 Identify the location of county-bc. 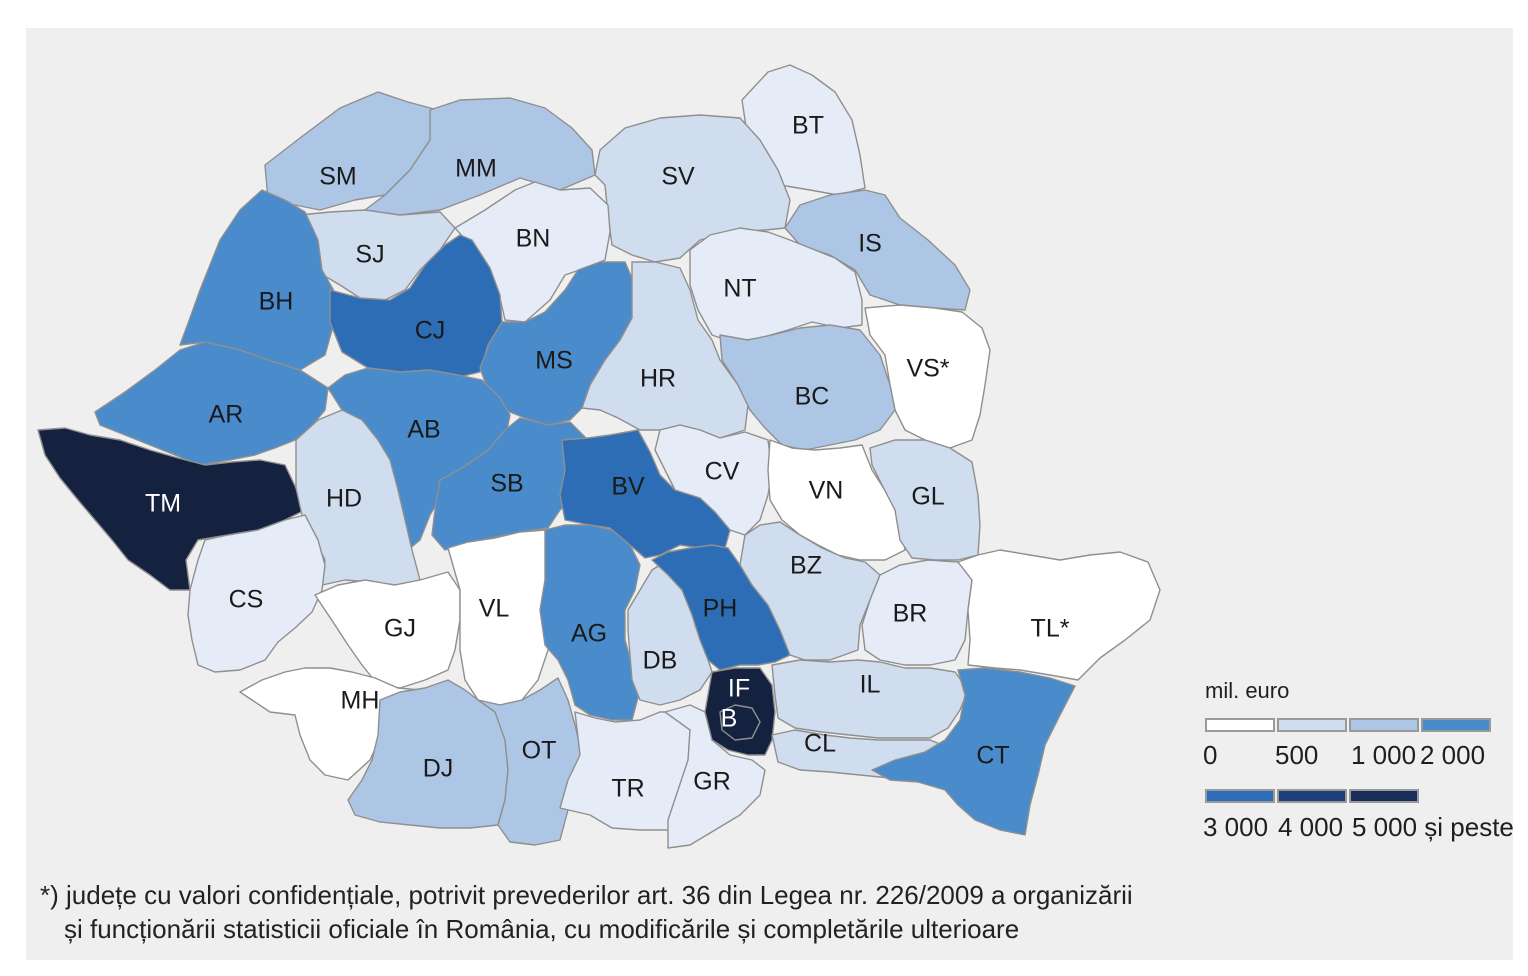
(807, 387).